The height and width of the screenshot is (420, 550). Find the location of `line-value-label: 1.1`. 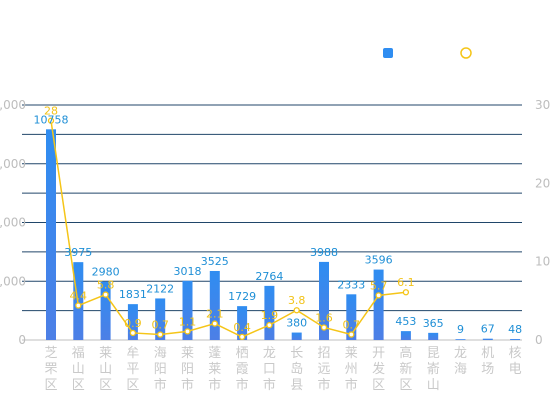

line-value-label: 1.1 is located at coordinates (188, 321).